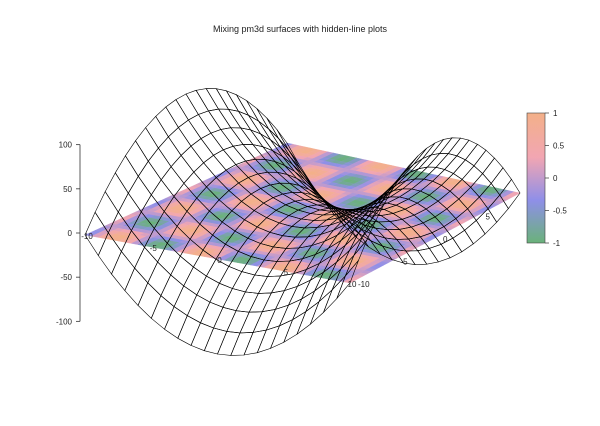 This screenshot has height=426, width=600. I want to click on y-tick-label: -10, so click(364, 284).